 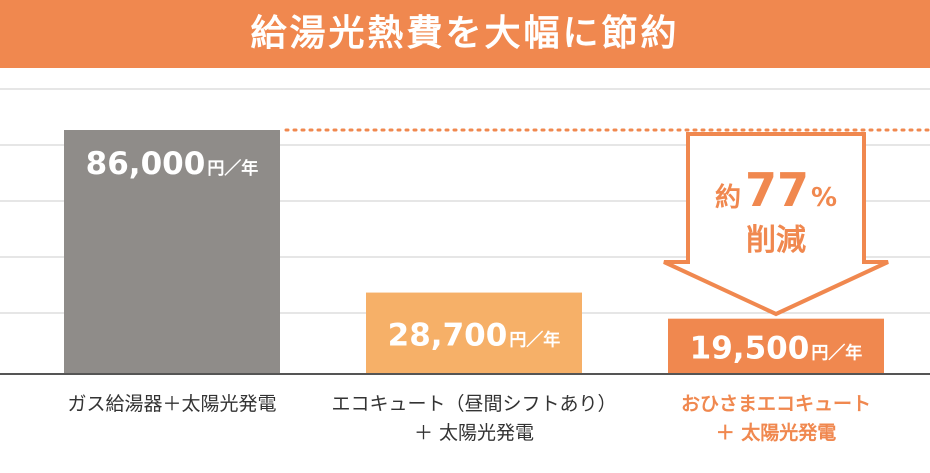 I want to click on category-label: エコキュート（昼間シフトあり）, so click(x=473, y=404).